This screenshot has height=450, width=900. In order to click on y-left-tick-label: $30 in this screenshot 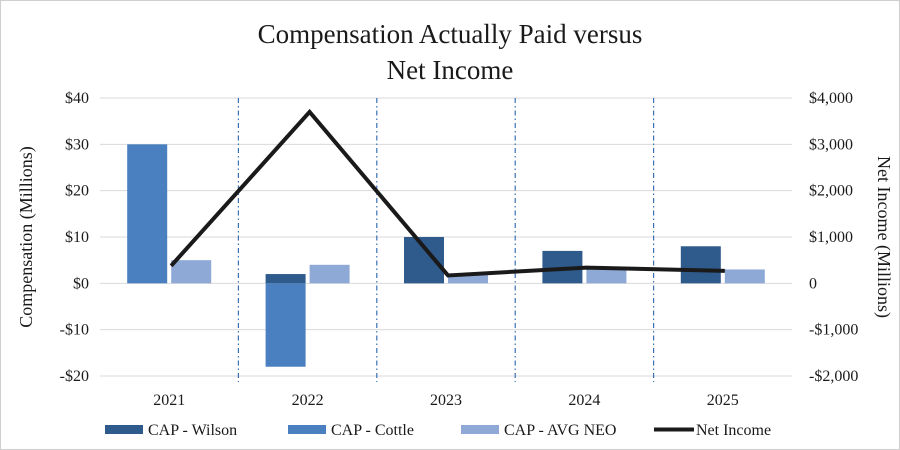, I will do `click(77, 144)`.